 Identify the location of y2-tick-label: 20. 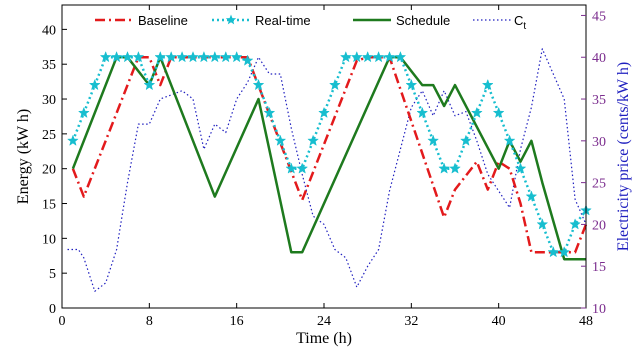
(599, 225).